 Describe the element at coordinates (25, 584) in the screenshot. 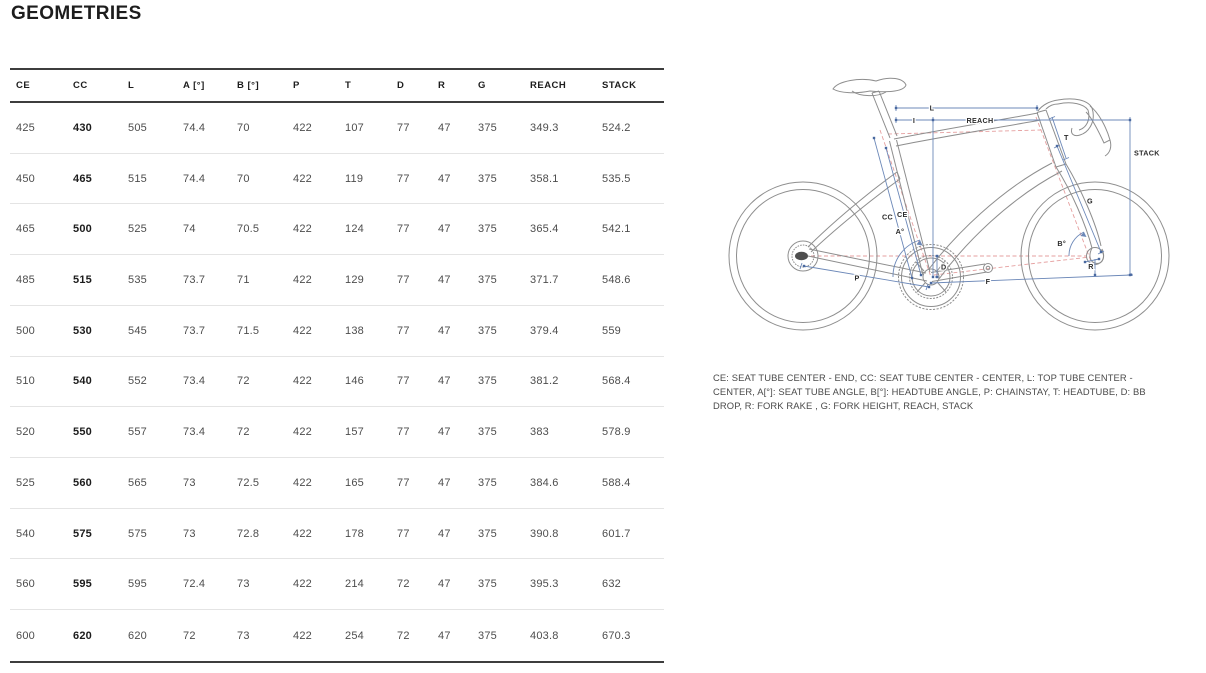

I see `table-cell: 560` at that location.